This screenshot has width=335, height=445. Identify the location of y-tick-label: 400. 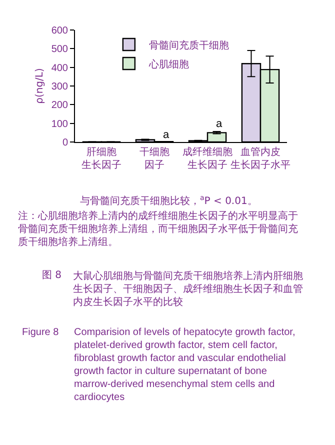
(59, 68).